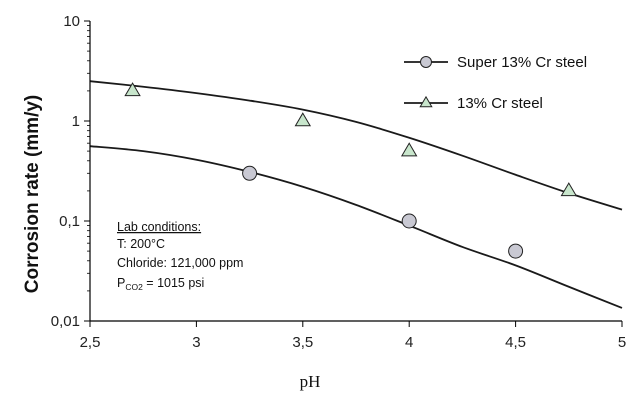  Describe the element at coordinates (515, 342) in the screenshot. I see `x-tick-label: 4,5` at that location.